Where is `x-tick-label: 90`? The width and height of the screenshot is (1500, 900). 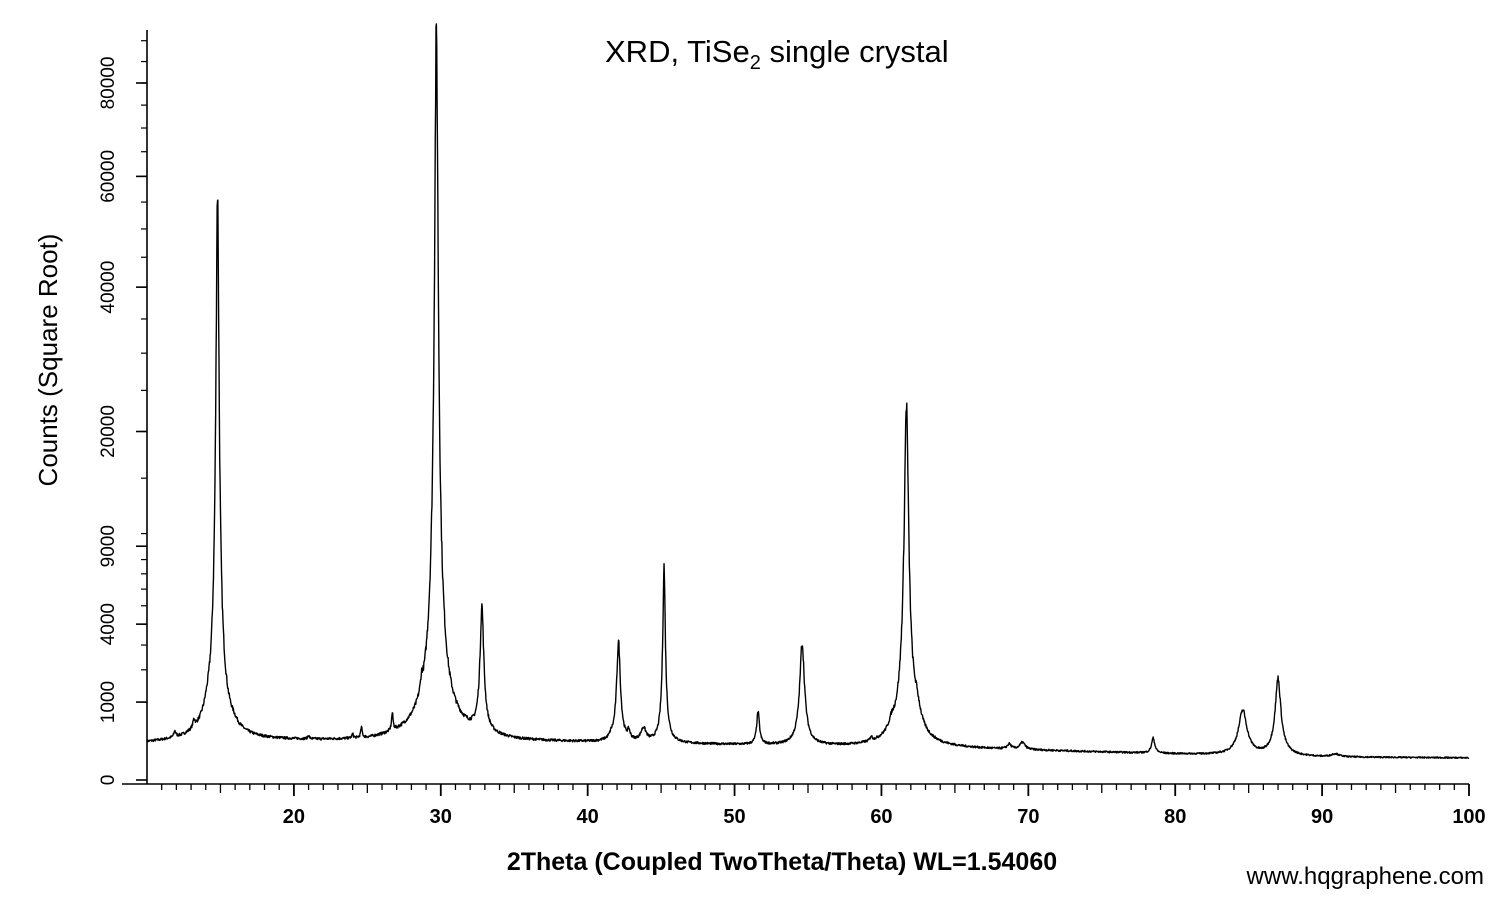
x-tick-label: 90 is located at coordinates (1322, 817).